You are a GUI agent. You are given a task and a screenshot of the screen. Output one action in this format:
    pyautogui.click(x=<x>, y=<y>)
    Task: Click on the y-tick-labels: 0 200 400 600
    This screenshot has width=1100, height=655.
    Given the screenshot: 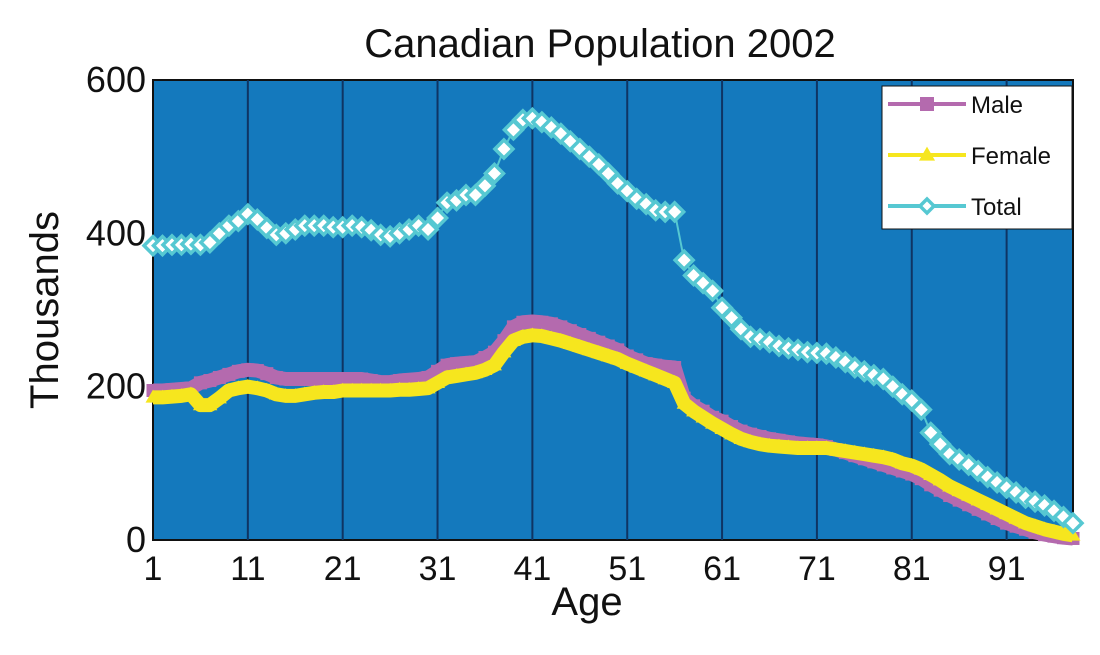 What is the action you would take?
    pyautogui.click(x=116, y=309)
    